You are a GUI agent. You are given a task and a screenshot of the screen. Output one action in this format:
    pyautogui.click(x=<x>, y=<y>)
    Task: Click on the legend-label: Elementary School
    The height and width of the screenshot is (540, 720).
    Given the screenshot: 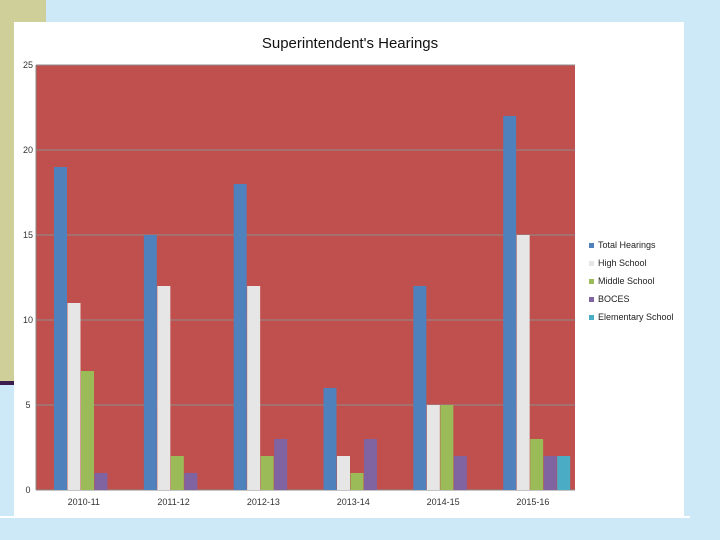 What is the action you would take?
    pyautogui.click(x=636, y=317)
    